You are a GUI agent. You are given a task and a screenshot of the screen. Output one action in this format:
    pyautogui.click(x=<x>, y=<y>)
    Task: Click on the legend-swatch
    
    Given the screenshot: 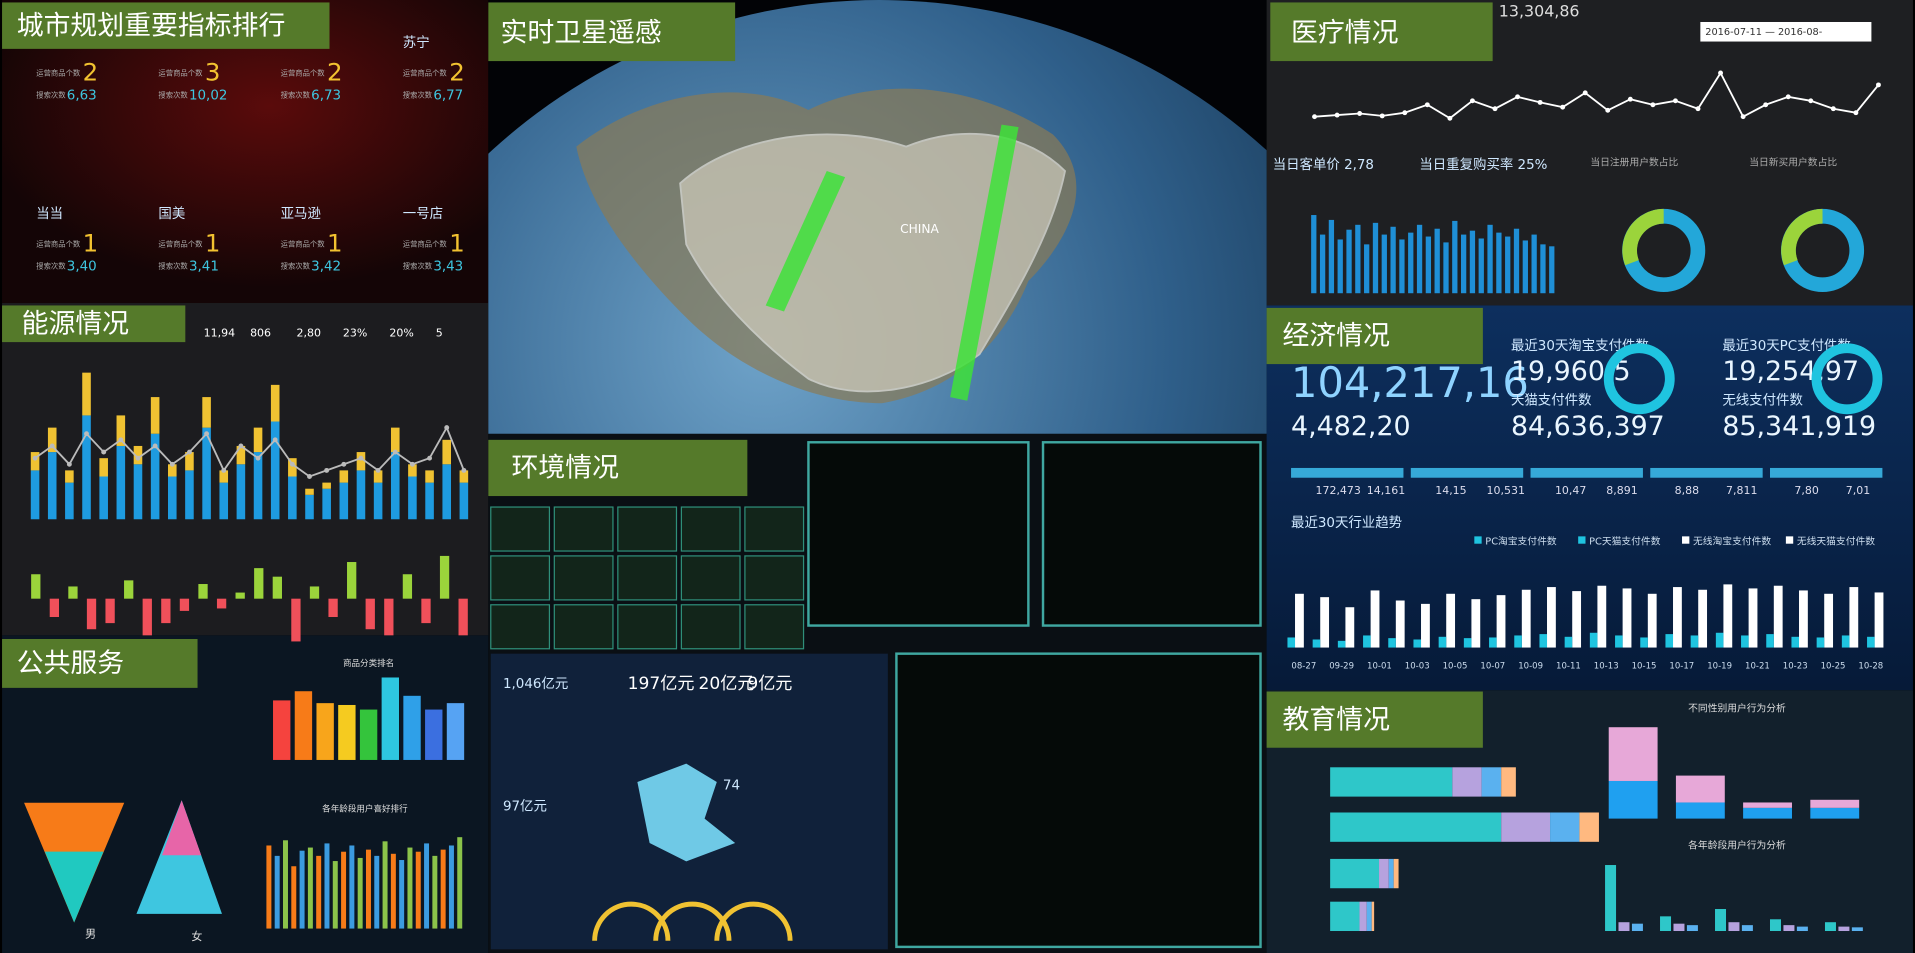 What is the action you would take?
    pyautogui.click(x=1582, y=540)
    